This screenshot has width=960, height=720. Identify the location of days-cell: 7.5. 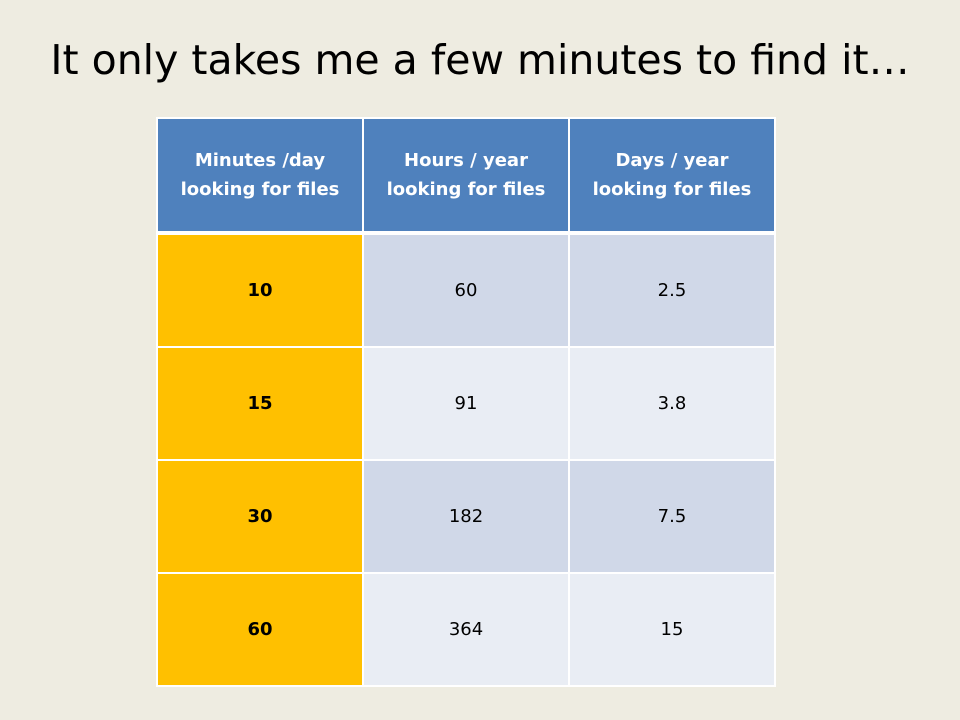
(672, 516).